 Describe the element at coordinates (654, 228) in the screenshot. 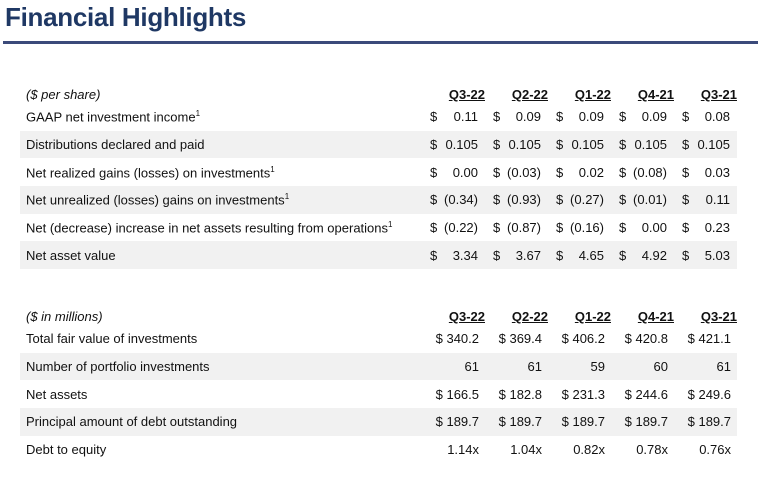

I see `value: 0.00` at that location.